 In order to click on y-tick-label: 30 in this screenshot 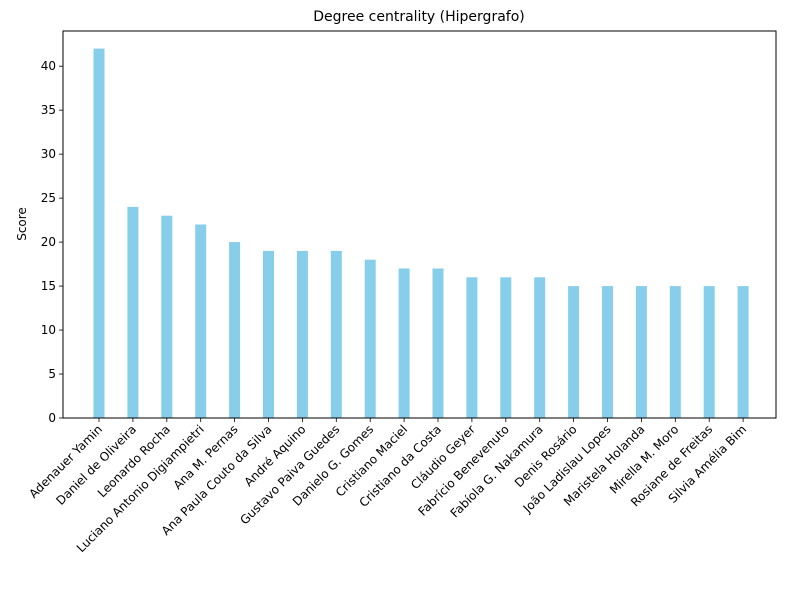, I will do `click(48, 154)`.